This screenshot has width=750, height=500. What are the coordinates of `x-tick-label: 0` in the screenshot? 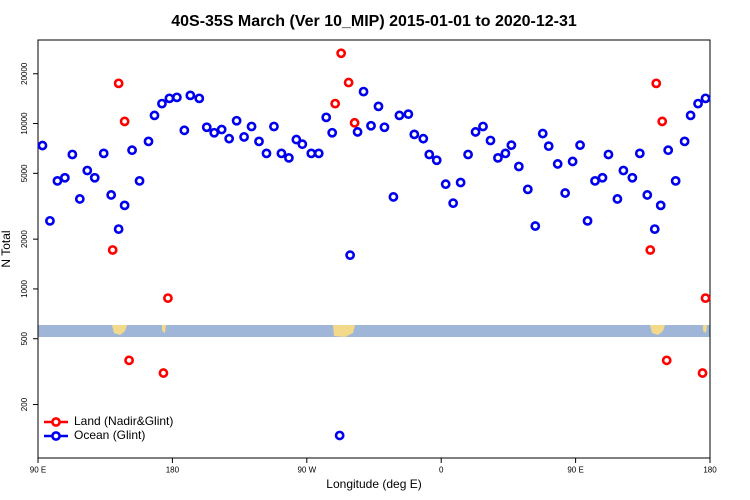 It's located at (441, 470).